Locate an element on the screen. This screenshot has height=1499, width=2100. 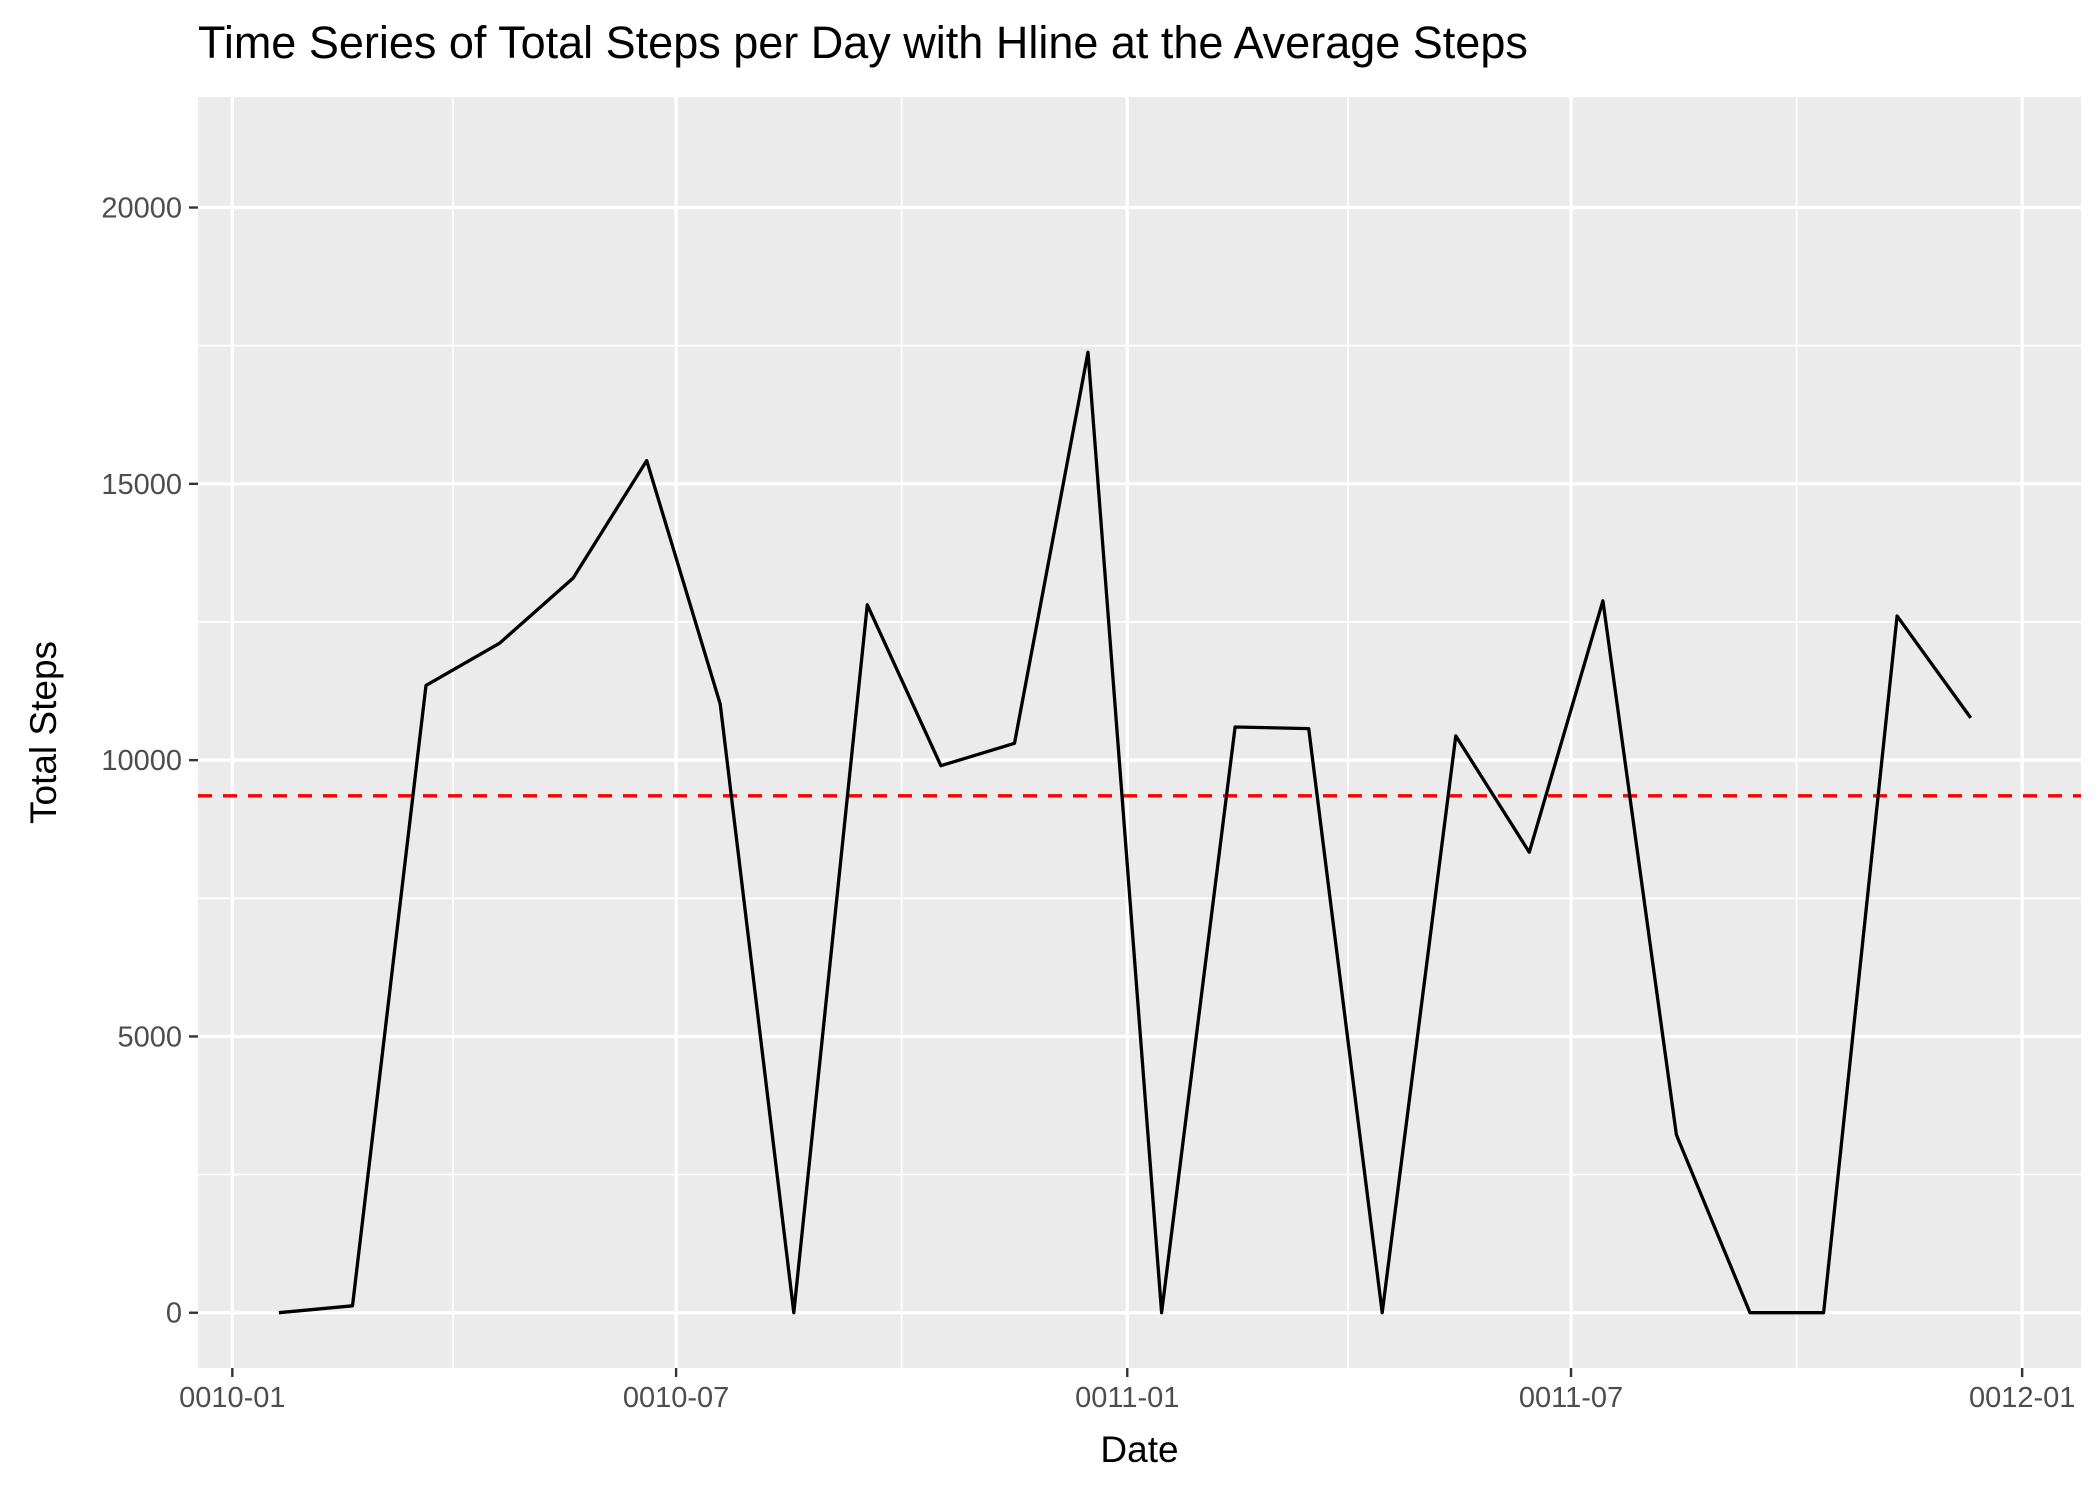
x-axis-title: Date is located at coordinates (1139, 1449).